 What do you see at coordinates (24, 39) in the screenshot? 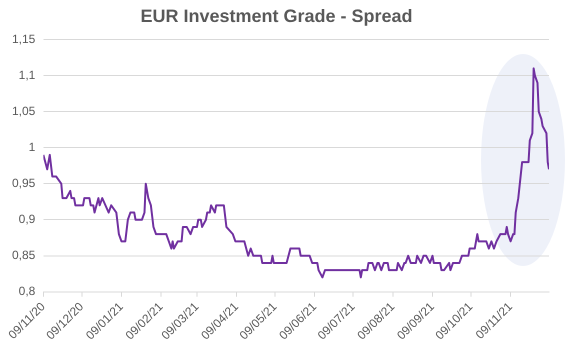
I see `y-tick-label: 1,15` at bounding box center [24, 39].